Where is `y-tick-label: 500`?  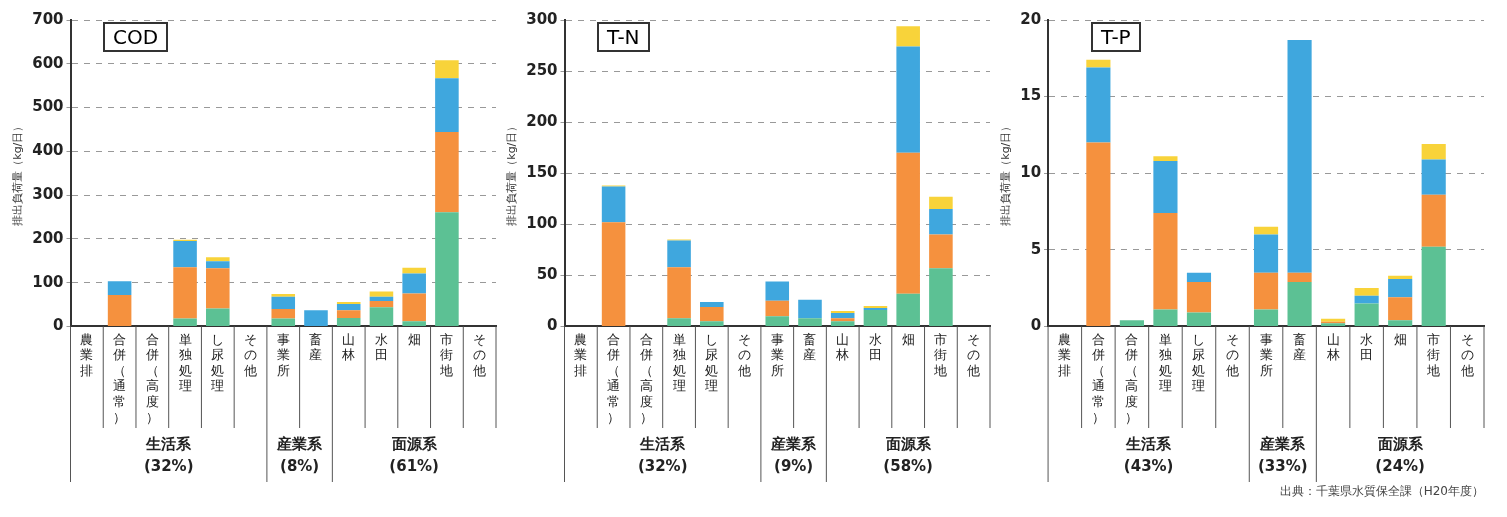
y-tick-label: 500 is located at coordinates (48, 106).